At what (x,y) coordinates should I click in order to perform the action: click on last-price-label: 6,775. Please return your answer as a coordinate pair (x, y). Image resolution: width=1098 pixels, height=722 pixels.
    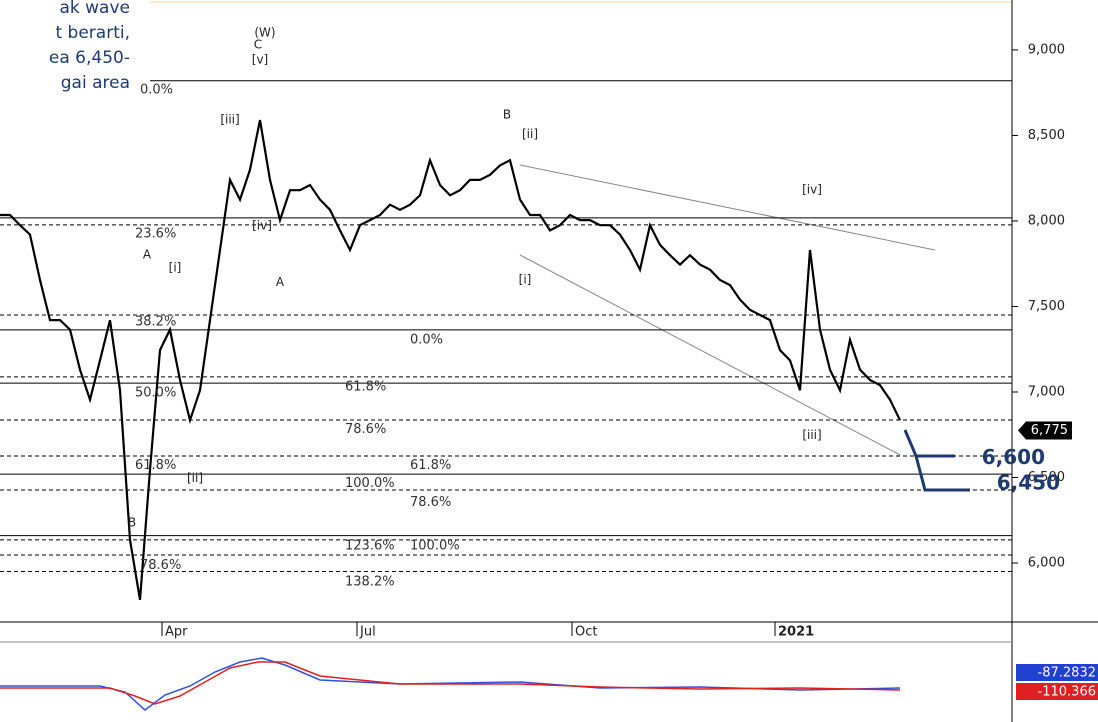
    Looking at the image, I should click on (1049, 430).